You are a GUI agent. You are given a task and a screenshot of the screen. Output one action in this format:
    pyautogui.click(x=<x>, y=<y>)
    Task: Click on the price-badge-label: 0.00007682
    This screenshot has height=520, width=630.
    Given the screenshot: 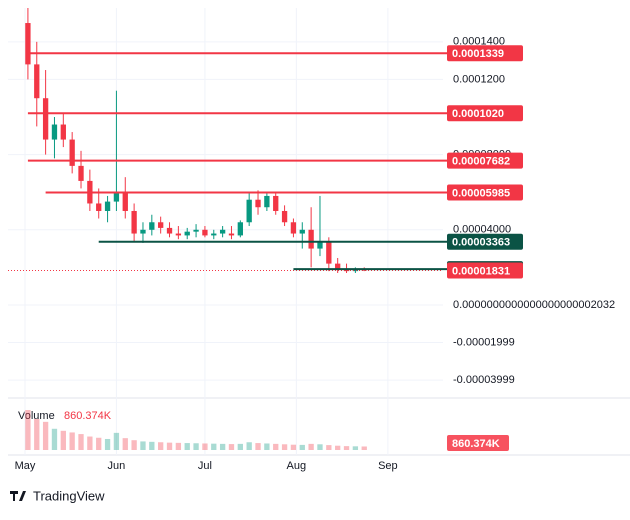 What is the action you would take?
    pyautogui.click(x=481, y=161)
    